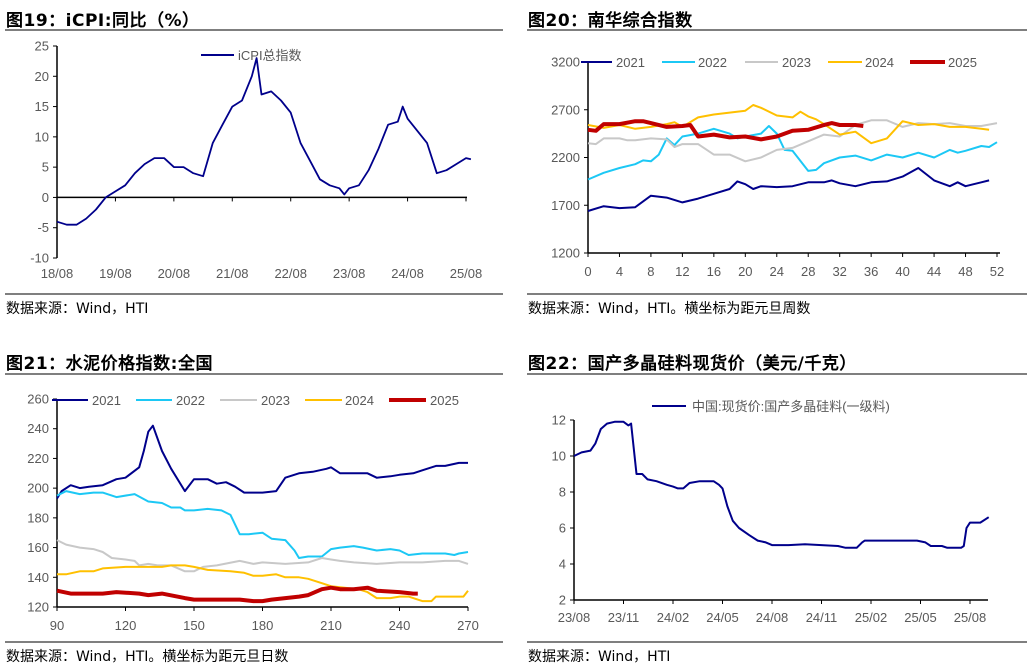 Image resolution: width=1032 pixels, height=668 pixels. I want to click on series-line-iCPI总指数, so click(264, 141).